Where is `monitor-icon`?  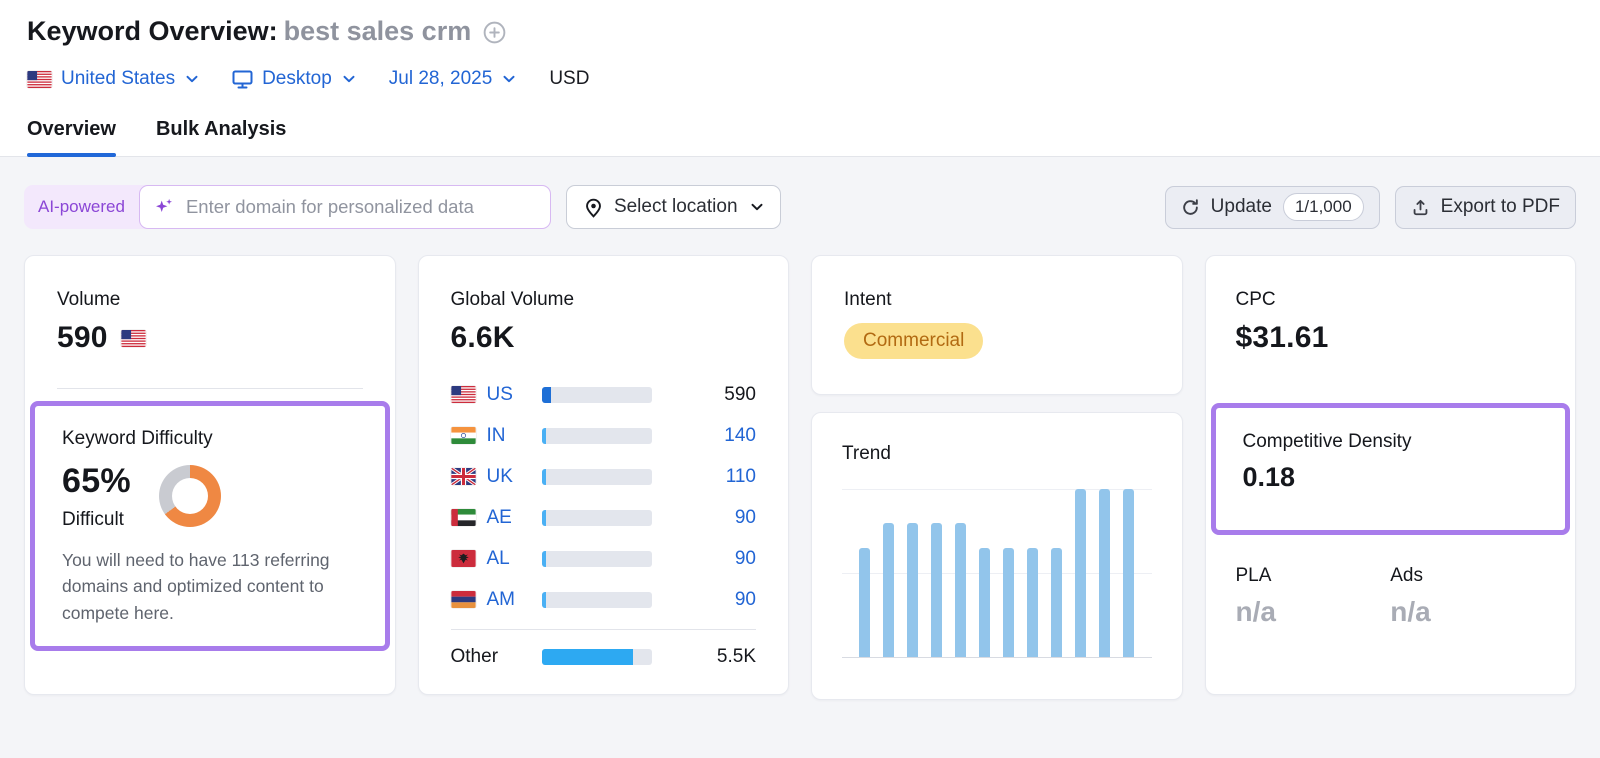 monitor-icon is located at coordinates (242, 79).